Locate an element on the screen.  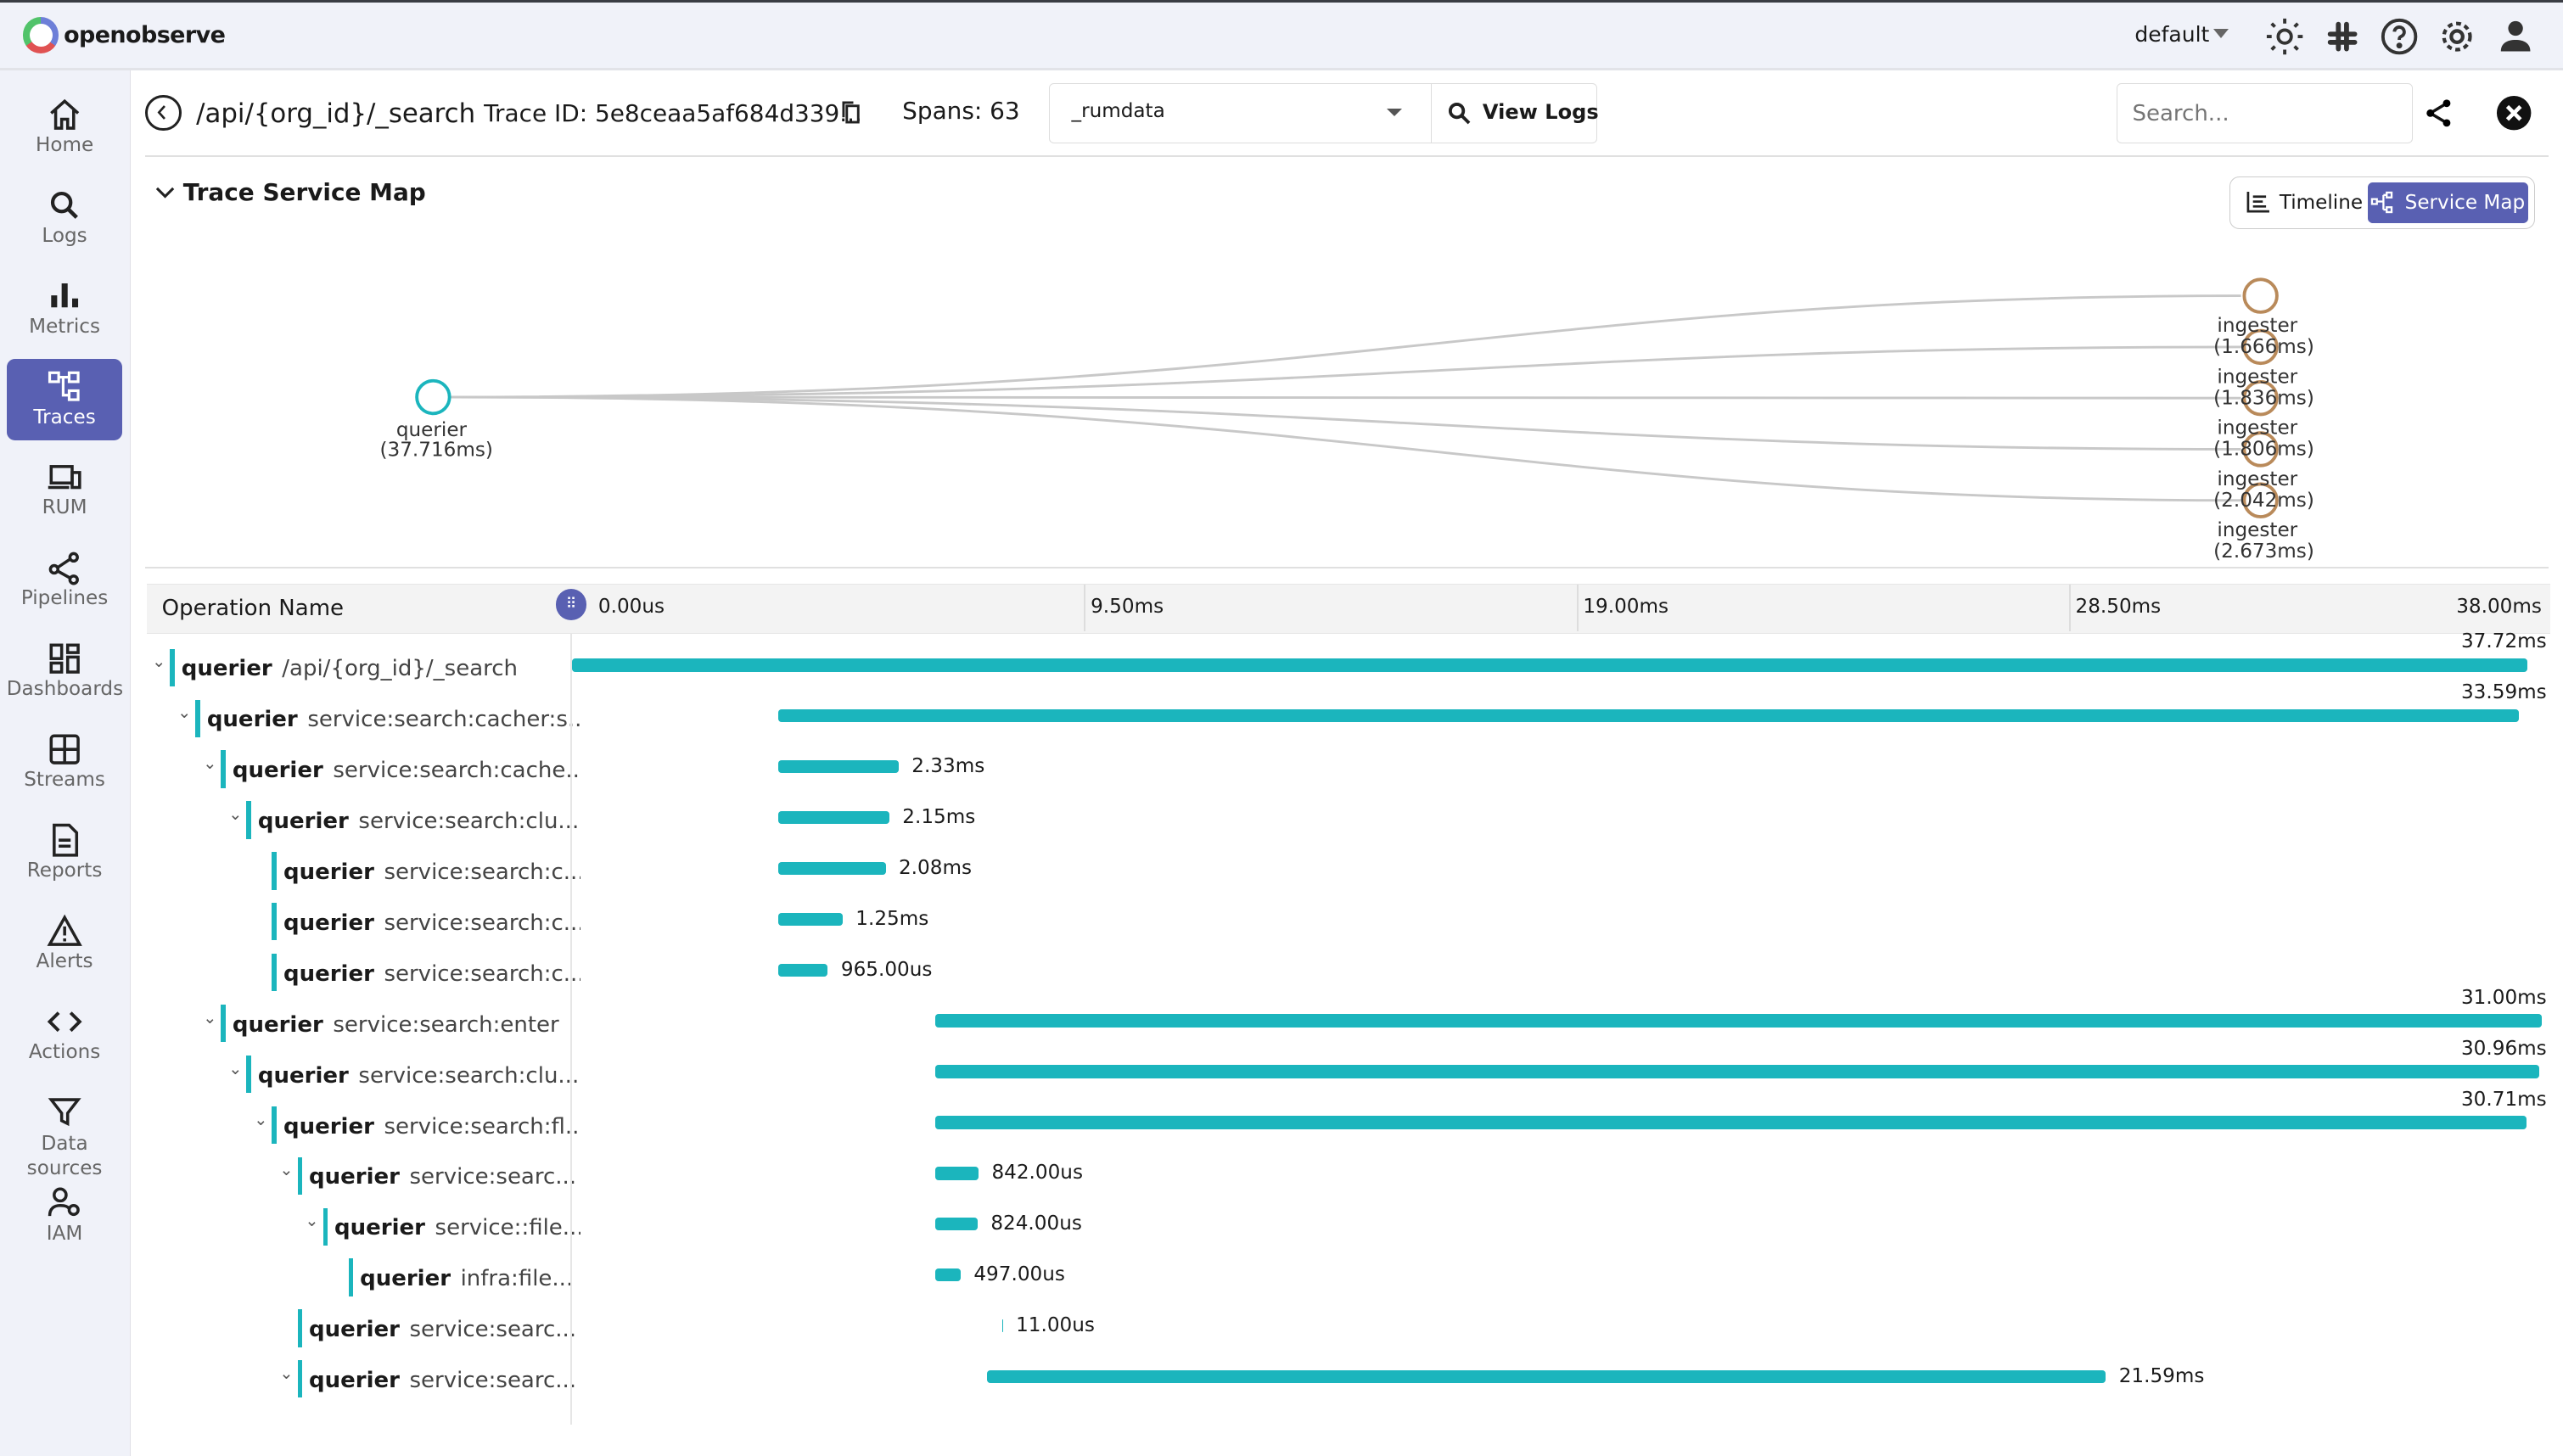
help-icon is located at coordinates (2399, 37).